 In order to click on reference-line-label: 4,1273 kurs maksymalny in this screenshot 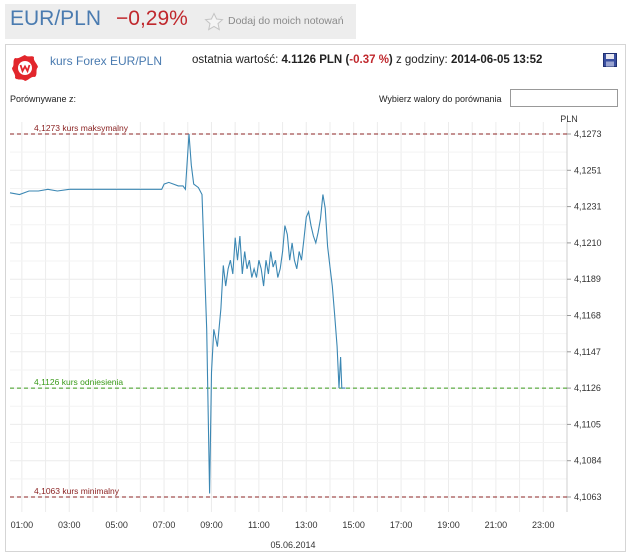, I will do `click(81, 128)`.